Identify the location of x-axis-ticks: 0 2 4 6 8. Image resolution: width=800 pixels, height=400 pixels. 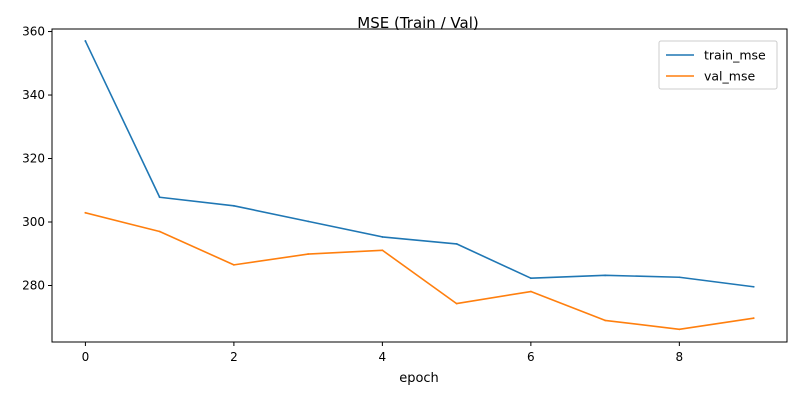
(383, 353).